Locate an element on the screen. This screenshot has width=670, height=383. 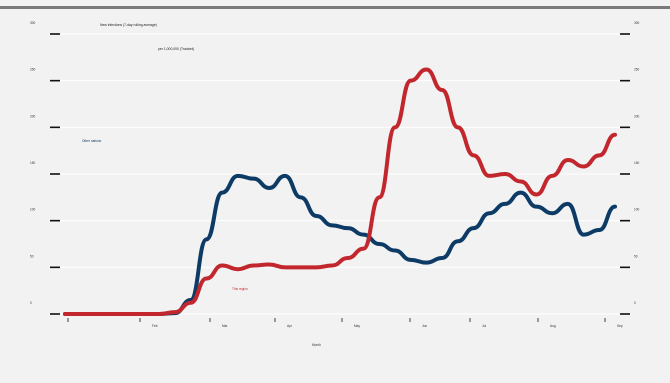
x-tick-label: Jun is located at coordinates (424, 326).